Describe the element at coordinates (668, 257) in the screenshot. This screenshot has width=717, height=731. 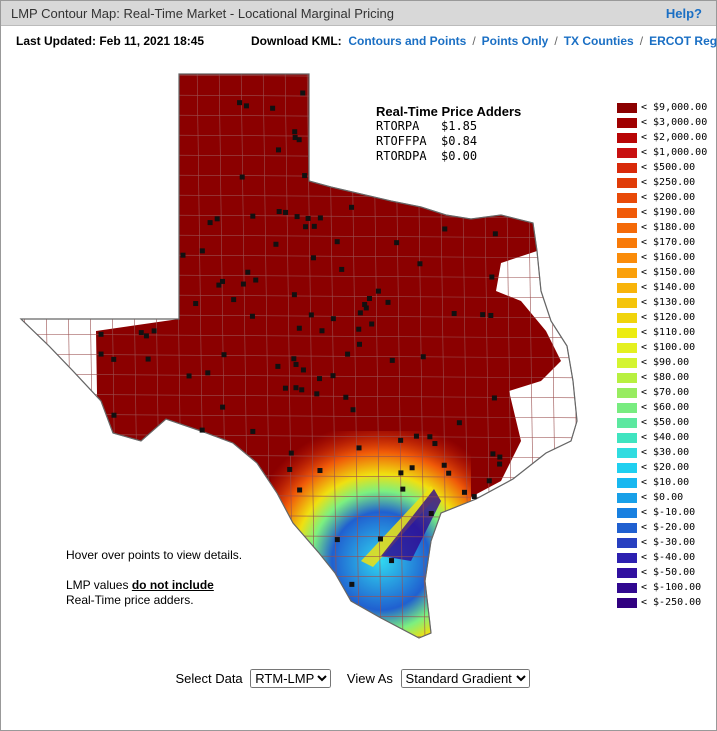
I see `legend-label: < $160.00` at that location.